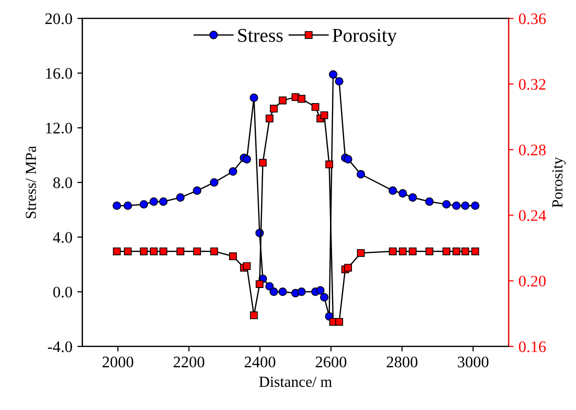  I want to click on x-tick-label: 2400, so click(260, 362).